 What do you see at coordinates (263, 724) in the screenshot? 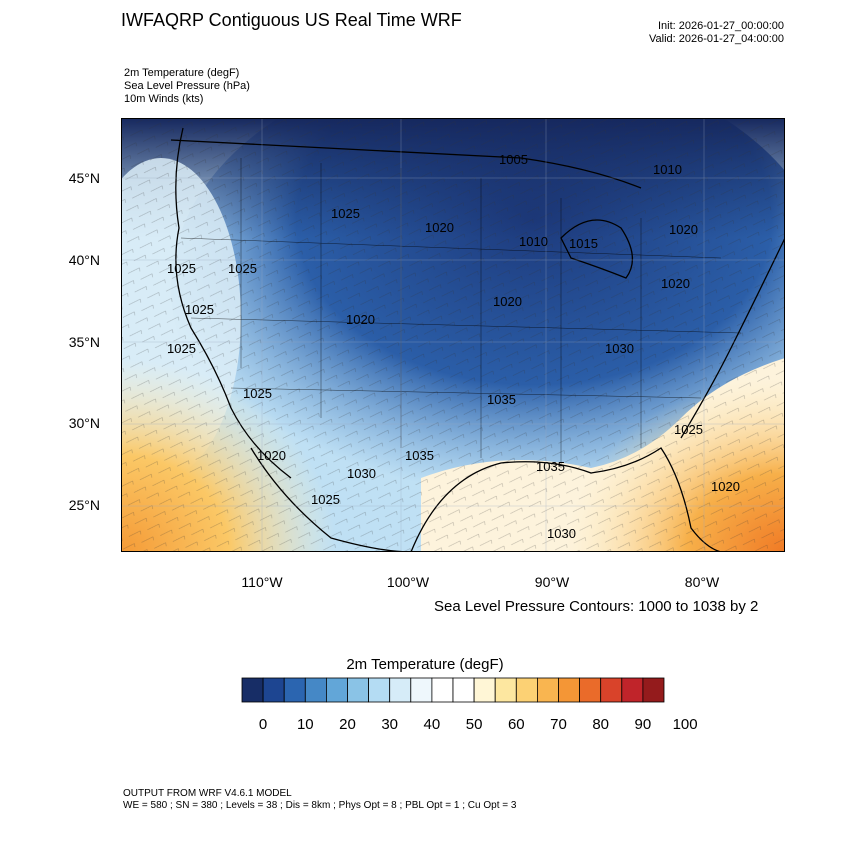
I see `colorbar-tick-label: 0` at bounding box center [263, 724].